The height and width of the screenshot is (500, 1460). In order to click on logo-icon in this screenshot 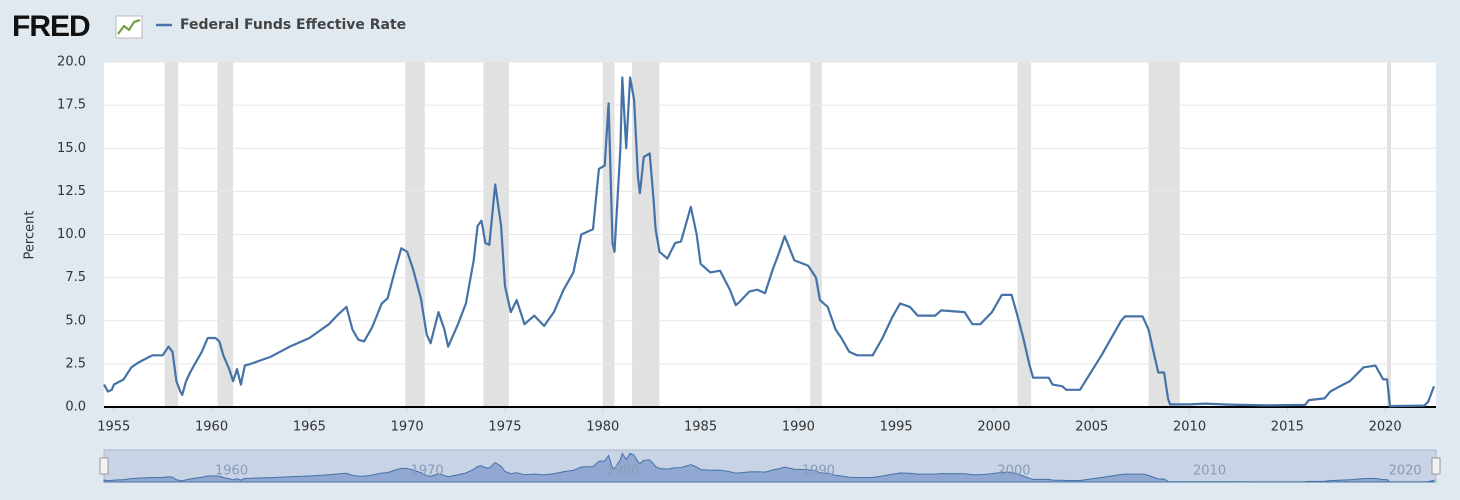, I will do `click(129, 27)`.